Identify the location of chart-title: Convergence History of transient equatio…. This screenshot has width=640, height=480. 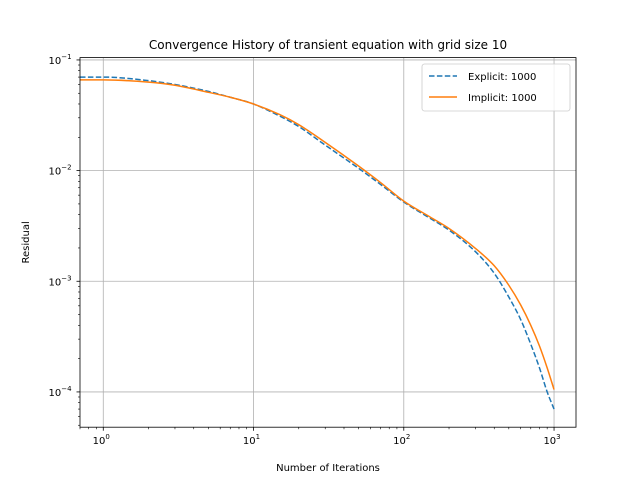
(328, 45).